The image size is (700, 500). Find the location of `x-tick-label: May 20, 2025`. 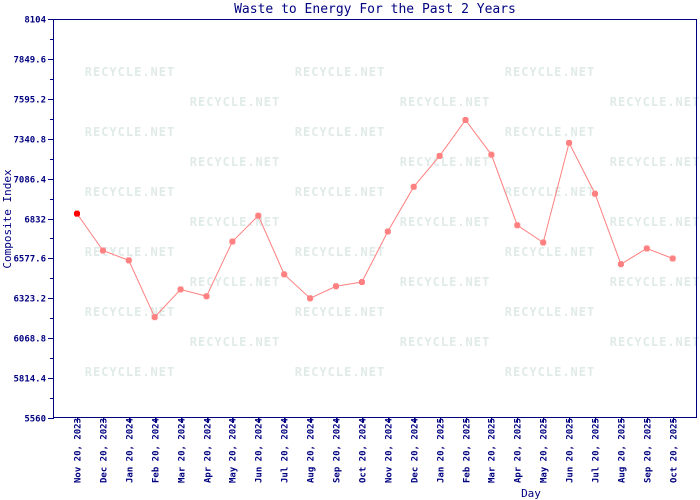

x-tick-label: May 20, 2025 is located at coordinates (545, 450).